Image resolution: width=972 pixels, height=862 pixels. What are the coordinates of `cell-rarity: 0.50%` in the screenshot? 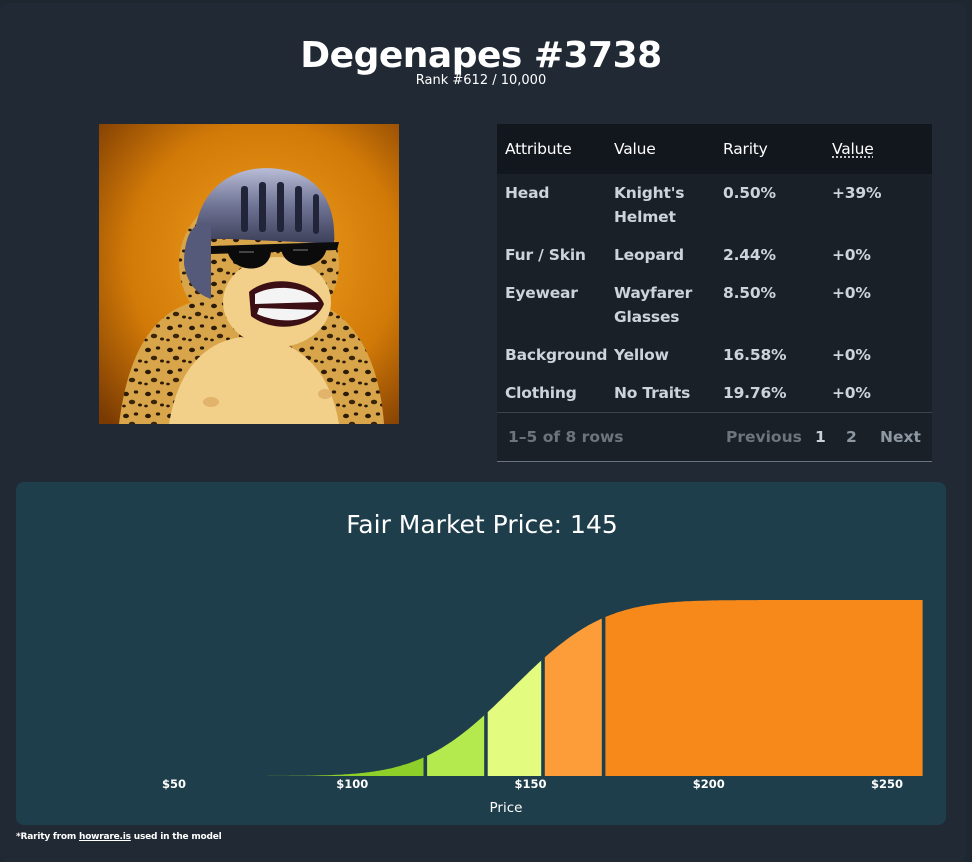 It's located at (749, 193).